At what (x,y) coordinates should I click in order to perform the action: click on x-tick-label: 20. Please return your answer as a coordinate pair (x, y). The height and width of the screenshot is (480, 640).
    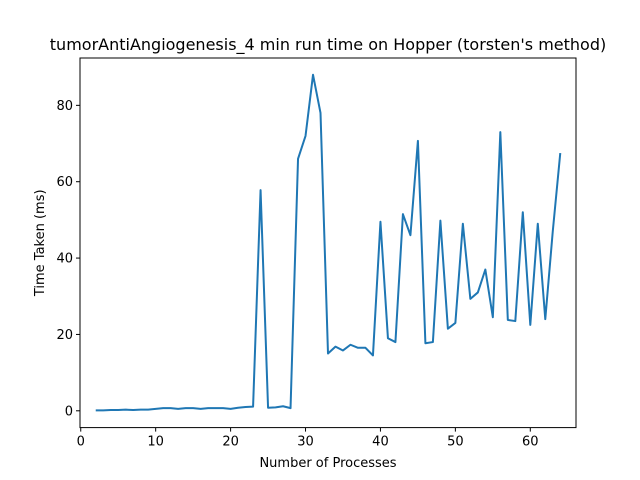
    Looking at the image, I should click on (230, 442).